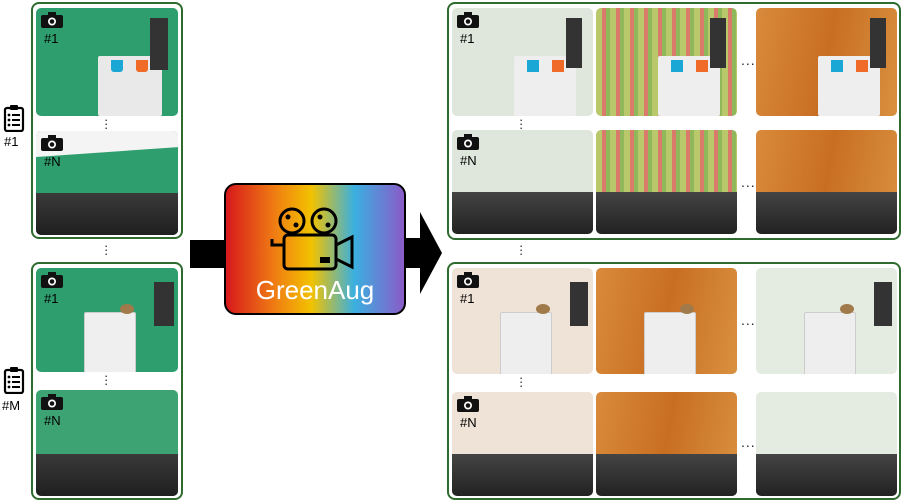 This screenshot has height=502, width=903. What do you see at coordinates (315, 290) in the screenshot?
I see `greenaug-label: GreenAug` at bounding box center [315, 290].